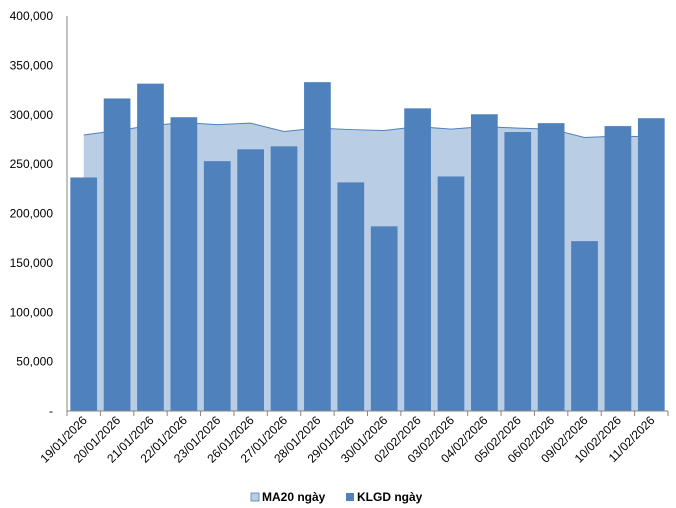 The image size is (676, 508). I want to click on y-tick-label: 150,000, so click(32, 263).